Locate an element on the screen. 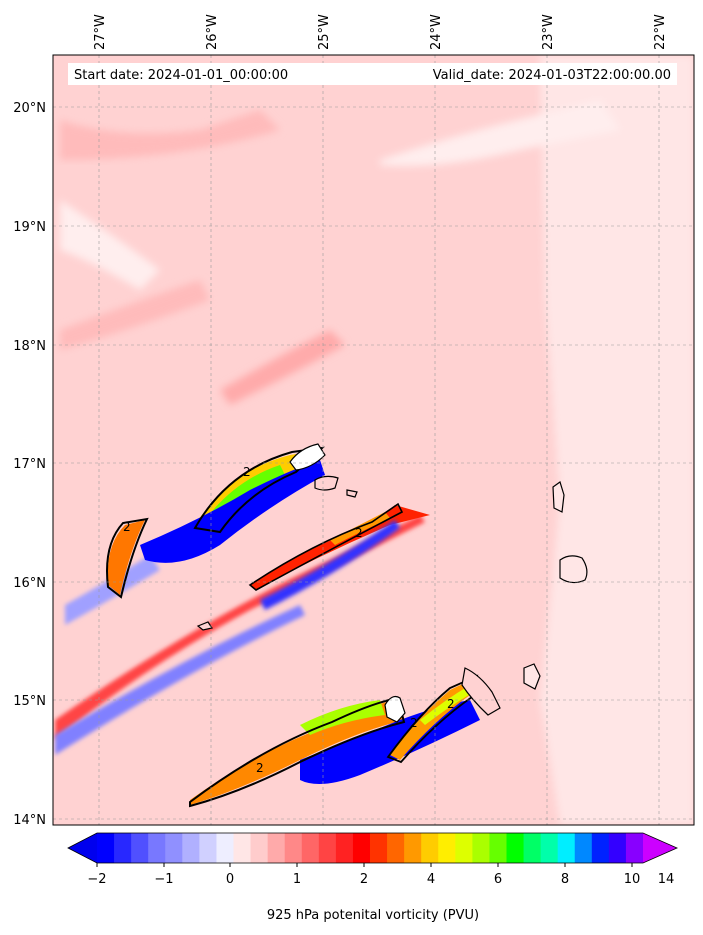 This screenshot has height=935, width=703. colorbar-extend-high is located at coordinates (660, 848).